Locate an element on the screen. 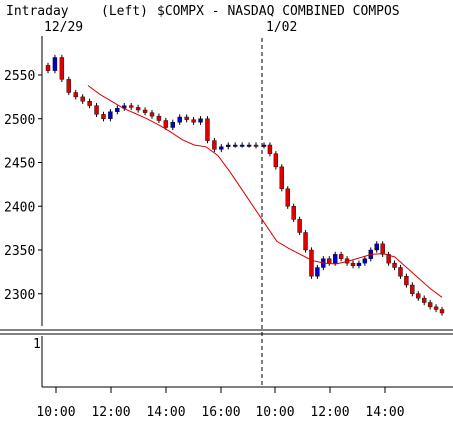 The width and height of the screenshot is (453, 422). y-tick-label: 2300 is located at coordinates (19, 295).